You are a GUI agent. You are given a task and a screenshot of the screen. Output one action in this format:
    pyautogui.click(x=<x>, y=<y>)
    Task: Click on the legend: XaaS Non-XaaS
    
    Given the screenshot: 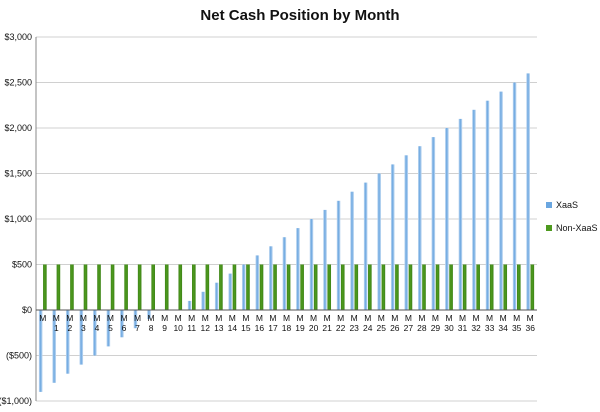 What is the action you would take?
    pyautogui.click(x=572, y=216)
    